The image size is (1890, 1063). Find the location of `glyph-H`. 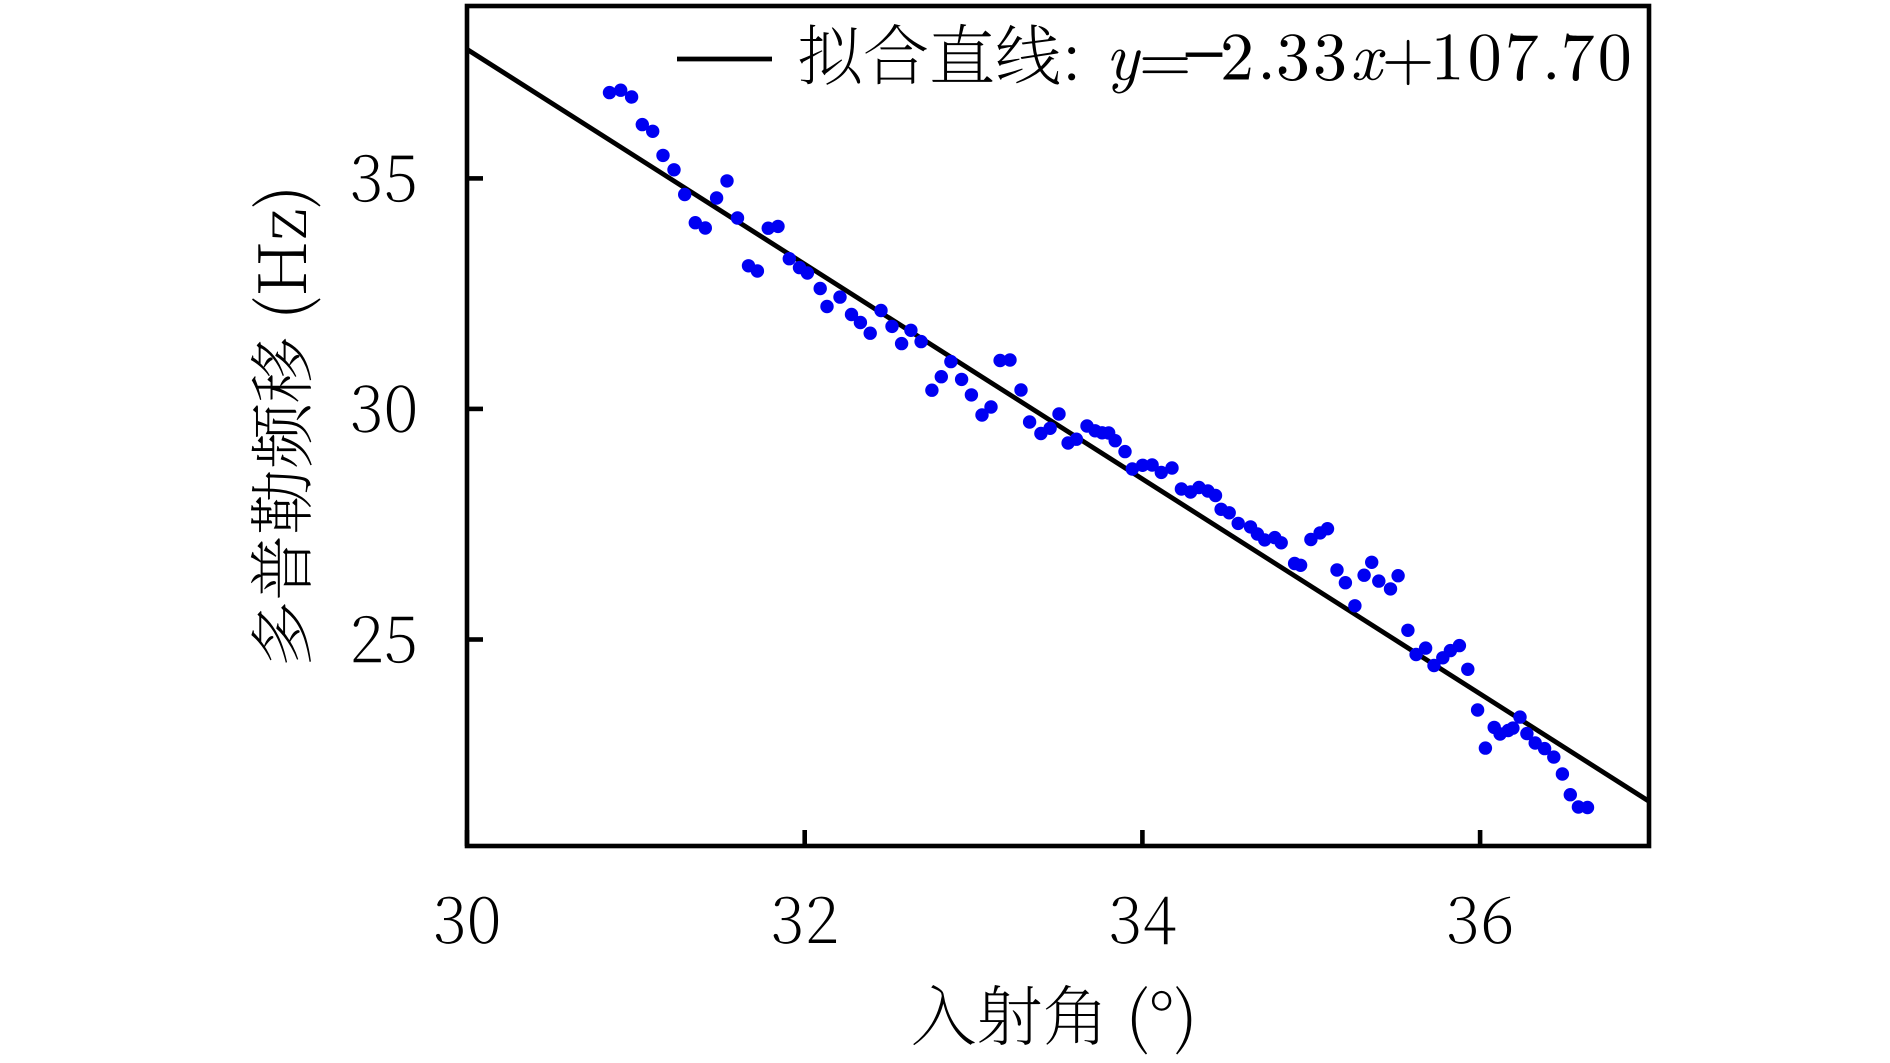

glyph-H is located at coordinates (282, 268).